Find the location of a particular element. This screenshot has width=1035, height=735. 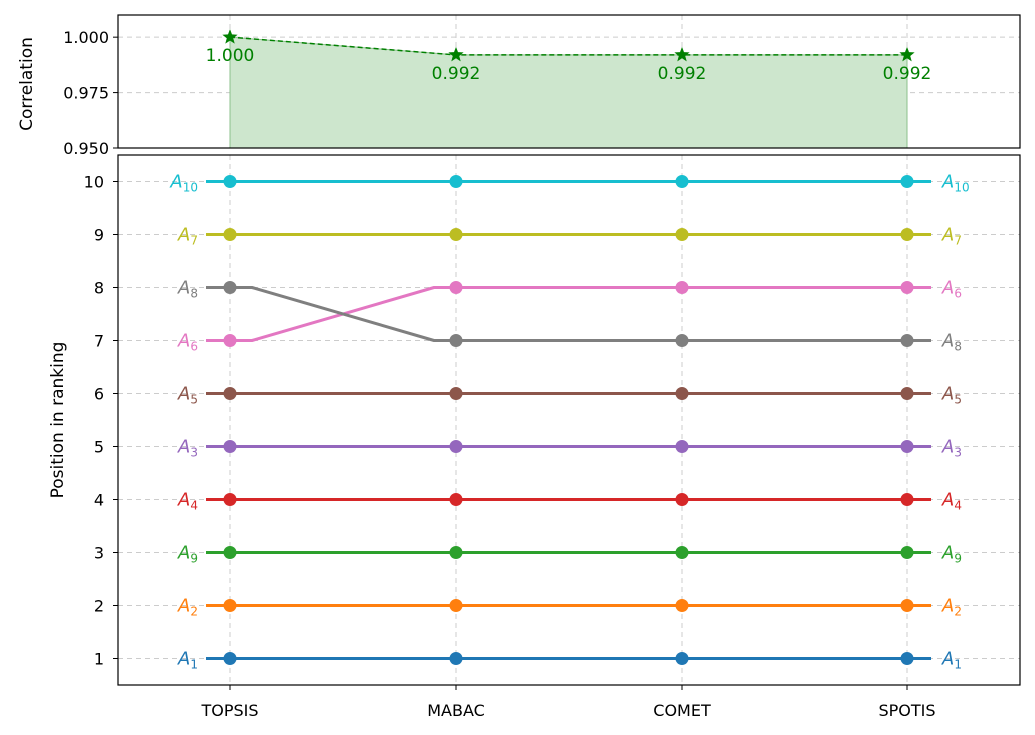

ranking-y-axis: 1 2 3 4 5 6 7 8 9 10 is located at coordinates (101, 421).